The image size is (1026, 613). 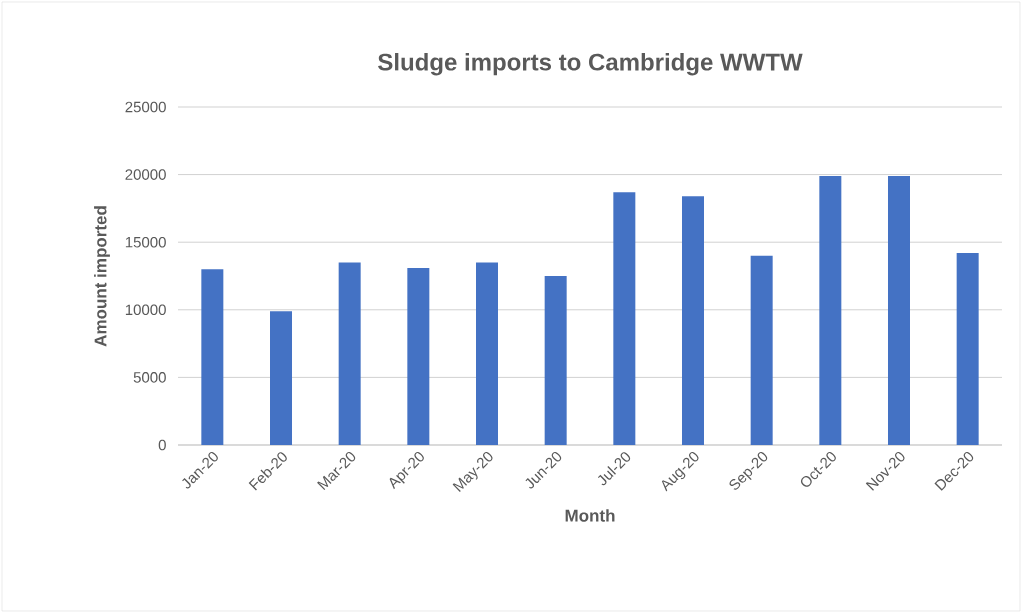 What do you see at coordinates (145, 242) in the screenshot?
I see `y-tick-label: 15000` at bounding box center [145, 242].